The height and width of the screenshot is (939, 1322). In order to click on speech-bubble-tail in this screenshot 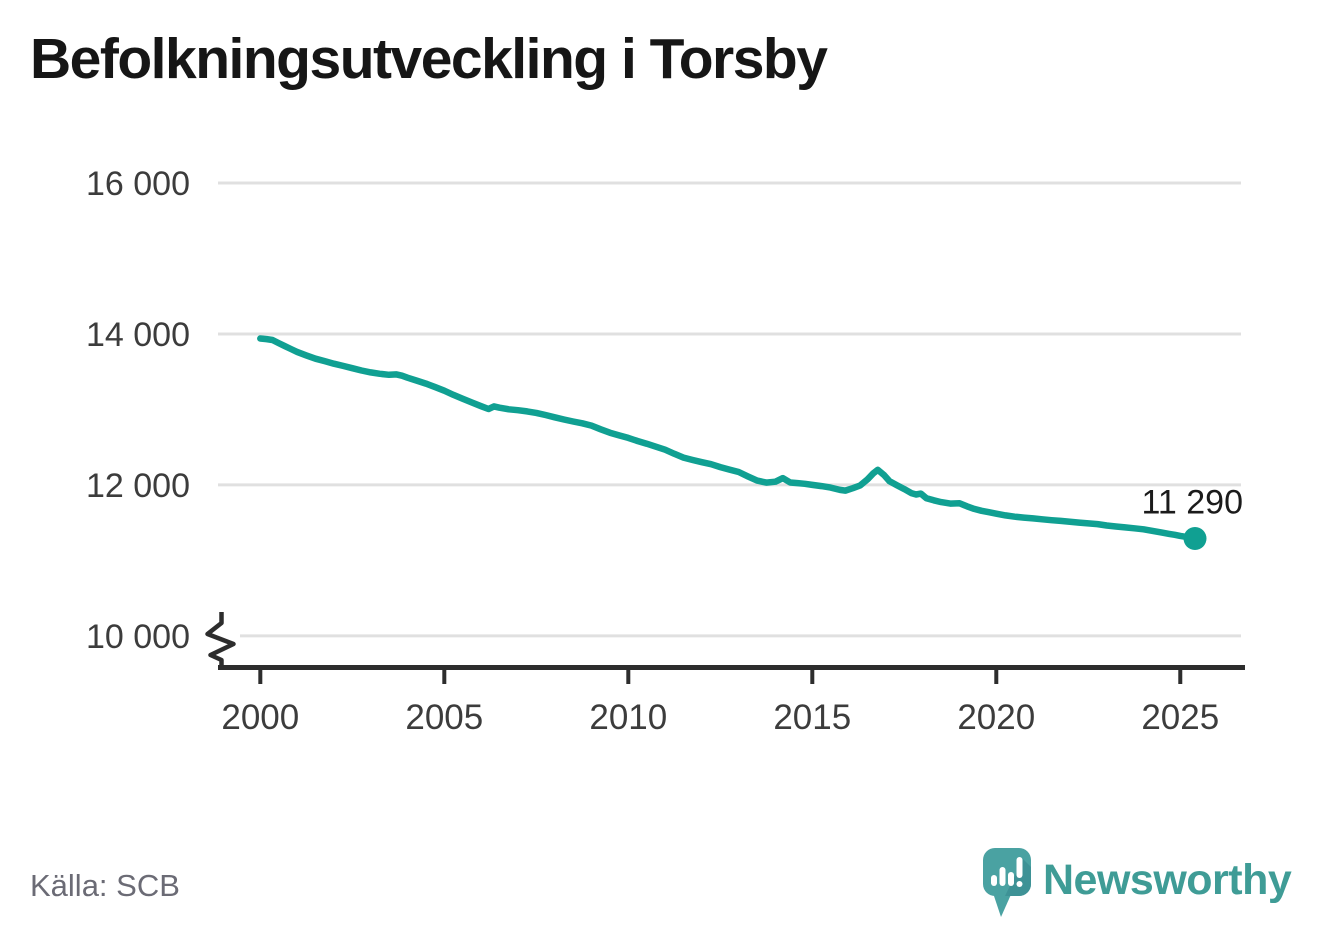, I will do `click(1002, 903)`.